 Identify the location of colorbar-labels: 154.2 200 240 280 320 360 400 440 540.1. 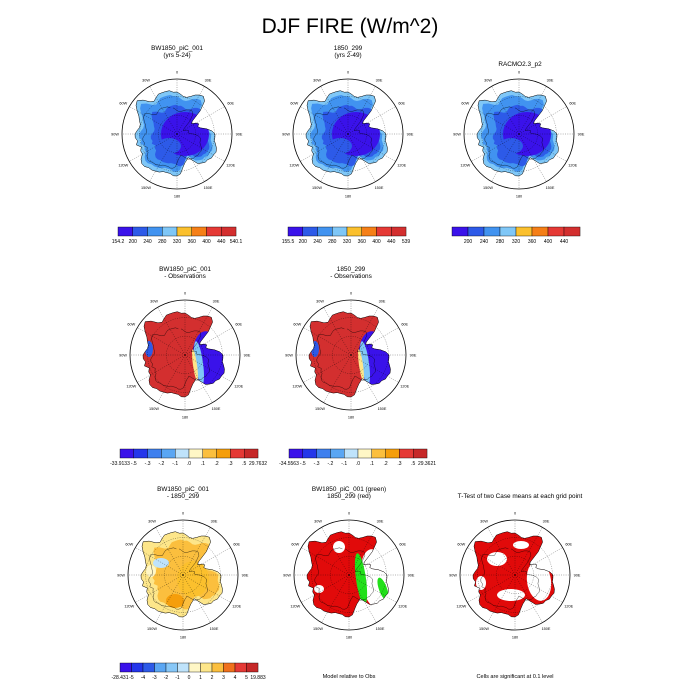
(177, 242).